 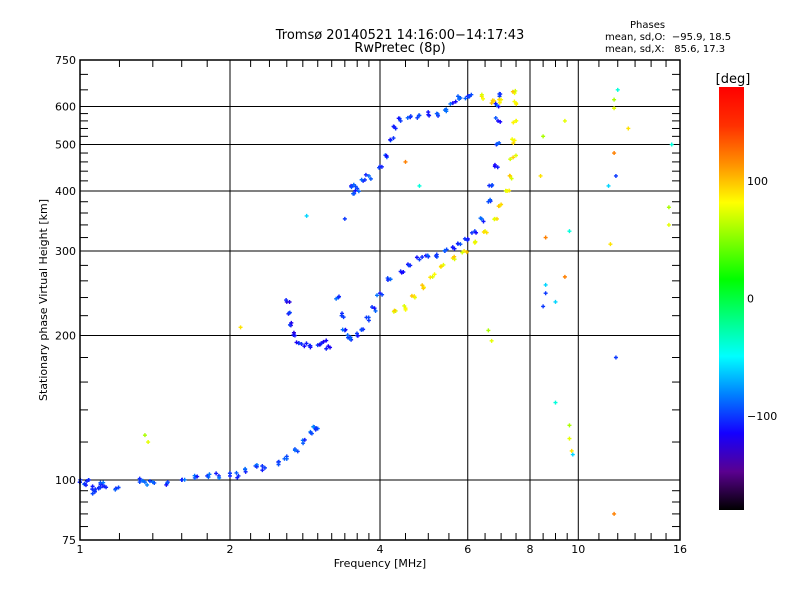 What do you see at coordinates (65, 480) in the screenshot?
I see `y-tick-label: 100` at bounding box center [65, 480].